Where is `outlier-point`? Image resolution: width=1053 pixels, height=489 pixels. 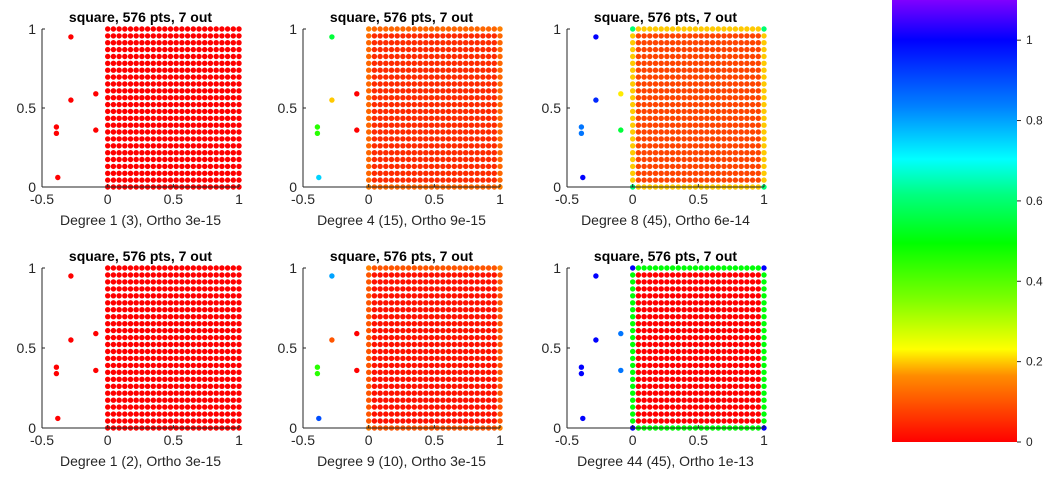 outlier-point is located at coordinates (58, 418).